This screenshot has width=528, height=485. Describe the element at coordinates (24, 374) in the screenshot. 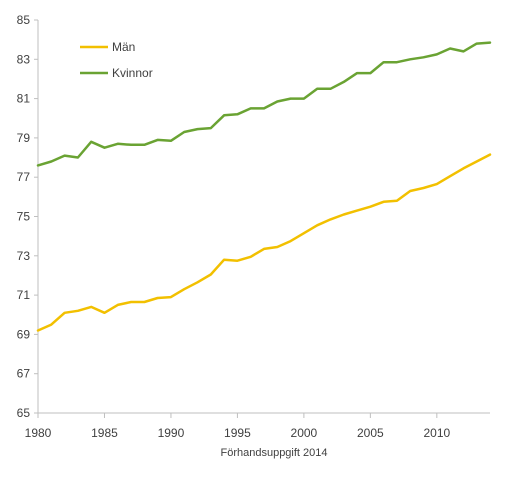

I see `y-tick-label: 67` at that location.